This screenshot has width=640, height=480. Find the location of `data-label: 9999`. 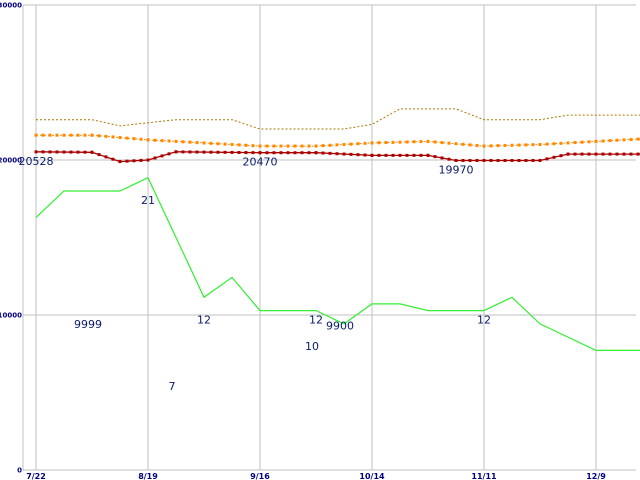

data-label: 9999 is located at coordinates (88, 324).